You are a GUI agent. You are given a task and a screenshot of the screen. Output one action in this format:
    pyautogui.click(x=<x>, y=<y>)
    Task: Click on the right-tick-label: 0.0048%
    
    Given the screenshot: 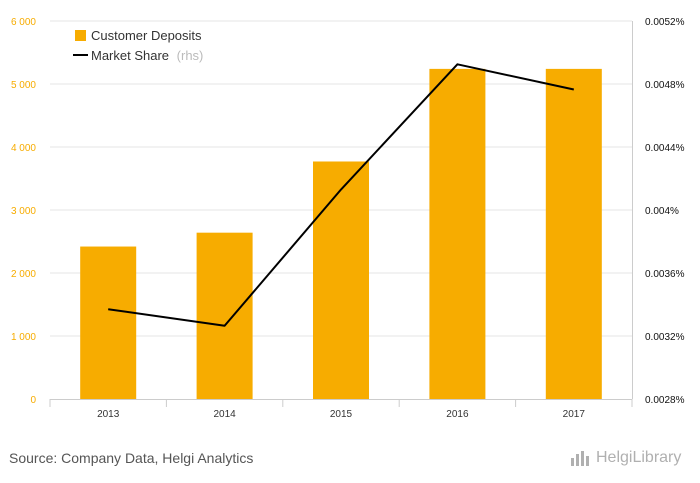 What is the action you would take?
    pyautogui.click(x=665, y=85)
    